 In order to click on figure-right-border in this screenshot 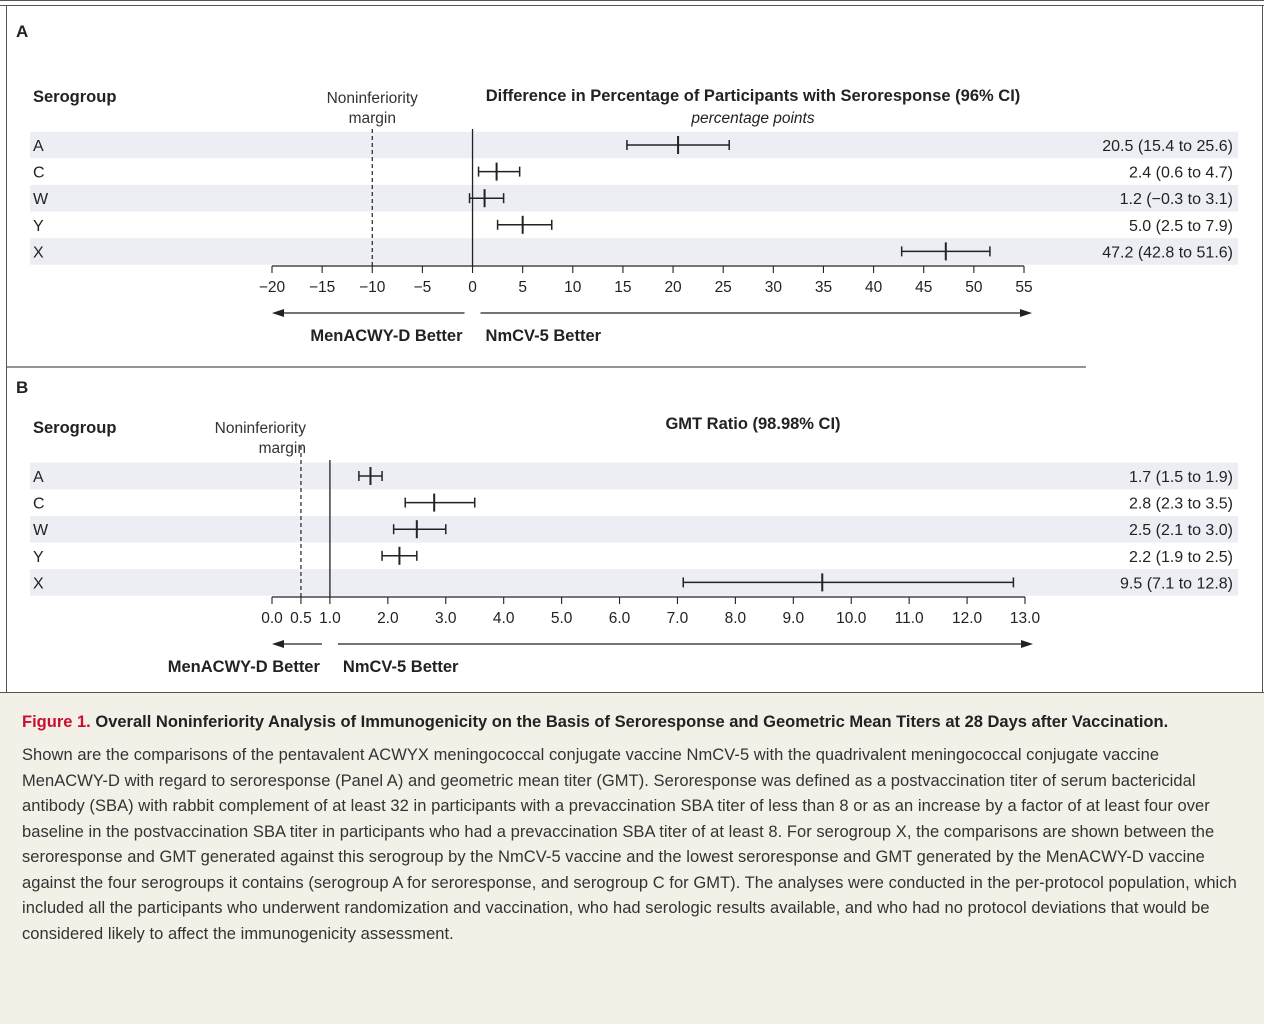, I will do `click(1262, 349)`.